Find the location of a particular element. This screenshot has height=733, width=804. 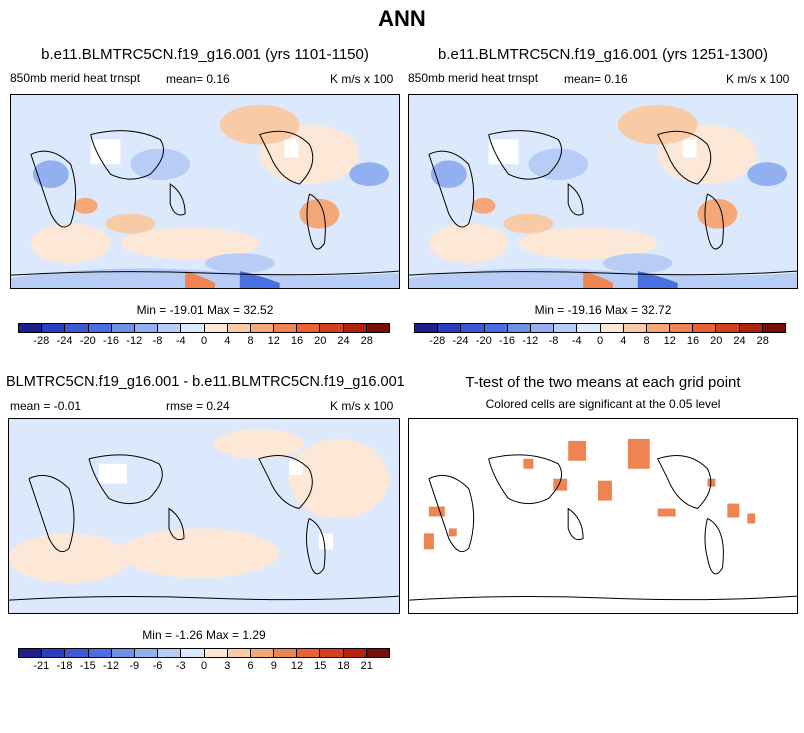

colorbar-tick-label: 21 is located at coordinates (366, 666).